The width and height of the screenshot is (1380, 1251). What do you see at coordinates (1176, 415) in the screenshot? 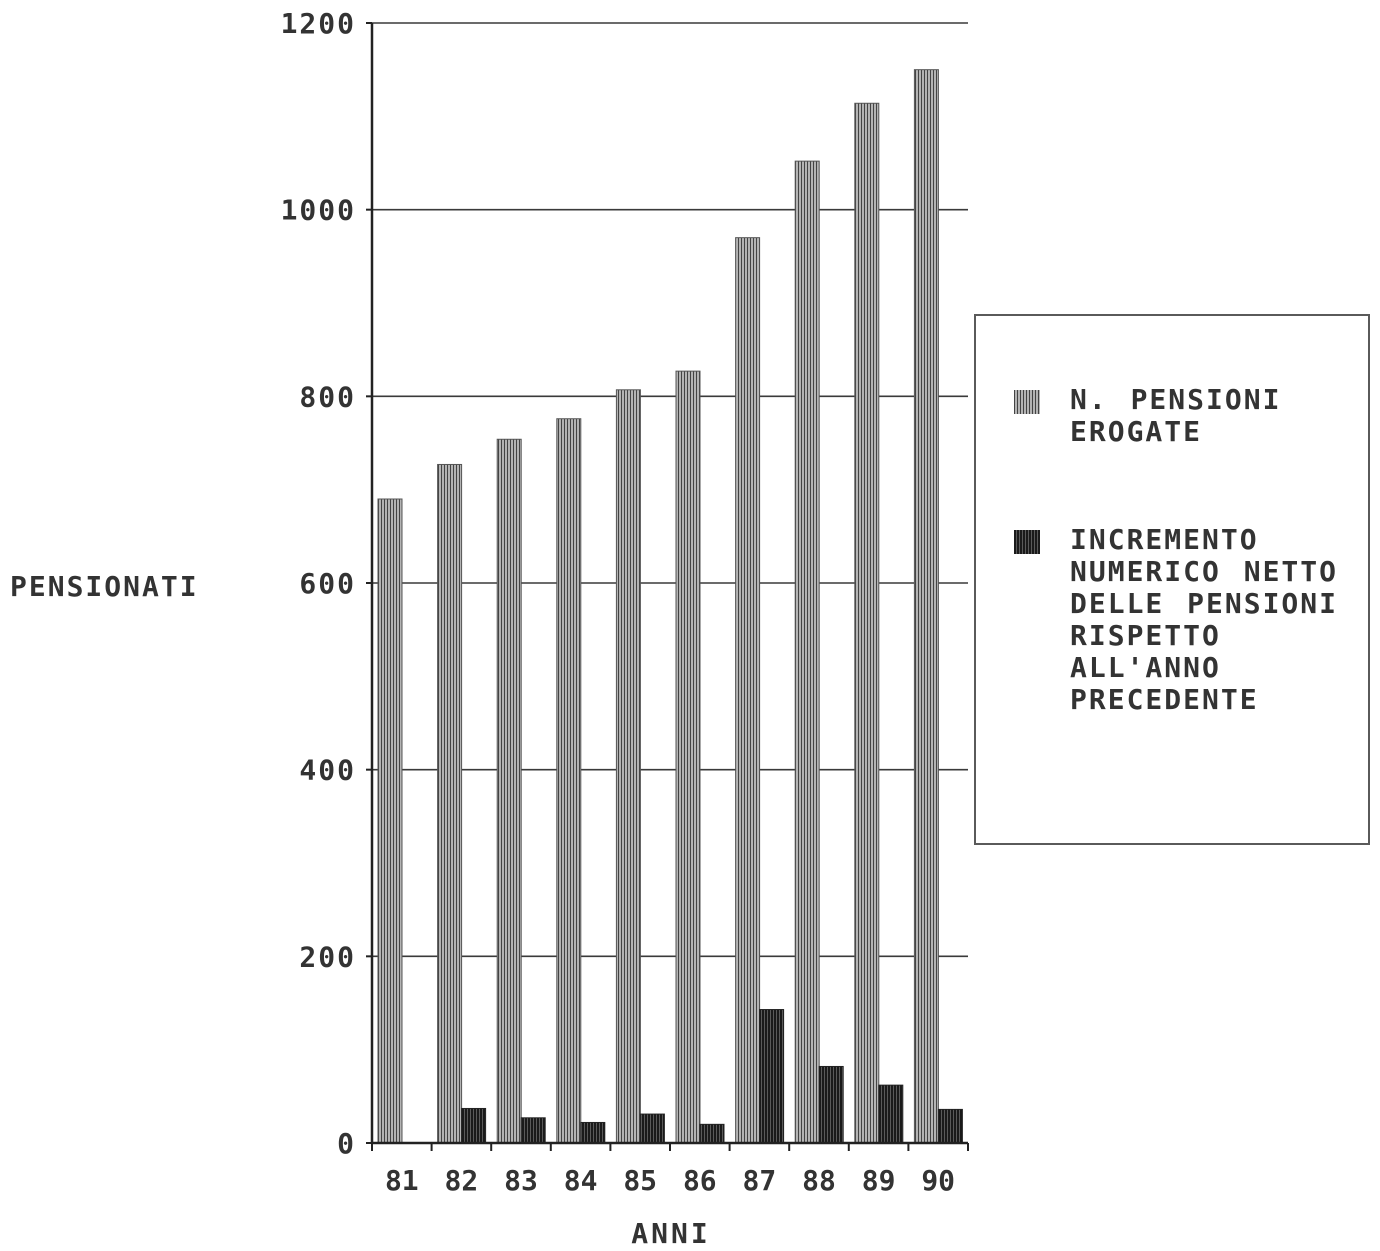
I see `legend-label-pensioni-erogate: N. PENSIONI EROGATE` at bounding box center [1176, 415].